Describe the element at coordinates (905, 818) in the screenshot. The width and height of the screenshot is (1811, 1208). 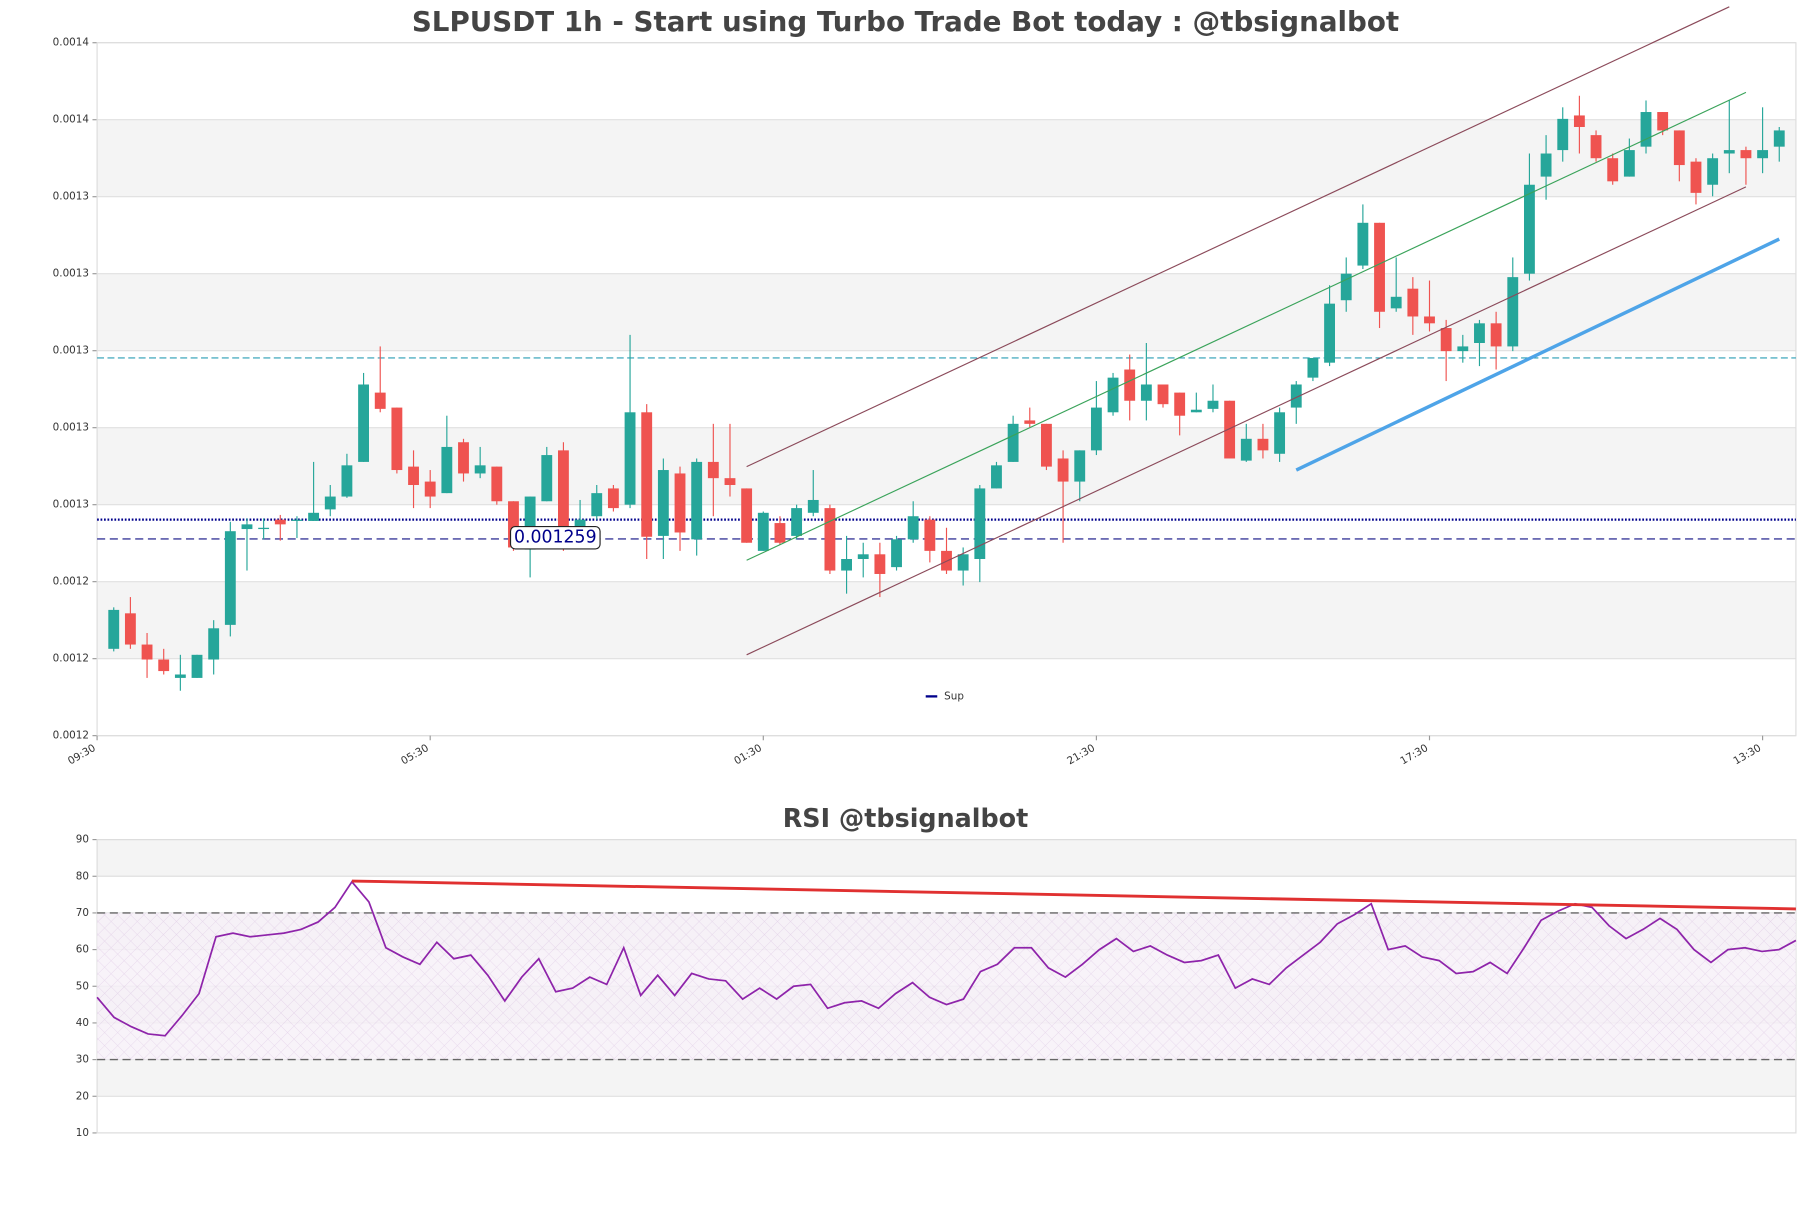
I see `rsi-title: RSI @tbsignalbot` at that location.